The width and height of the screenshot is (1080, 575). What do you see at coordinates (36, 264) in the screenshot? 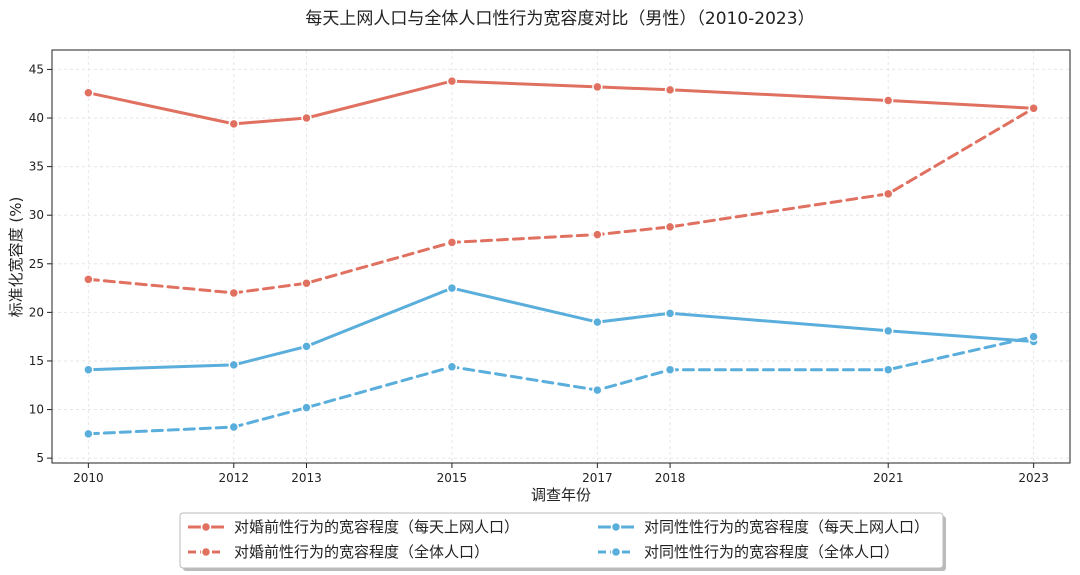
I see `y-tick-label: 25` at bounding box center [36, 264].